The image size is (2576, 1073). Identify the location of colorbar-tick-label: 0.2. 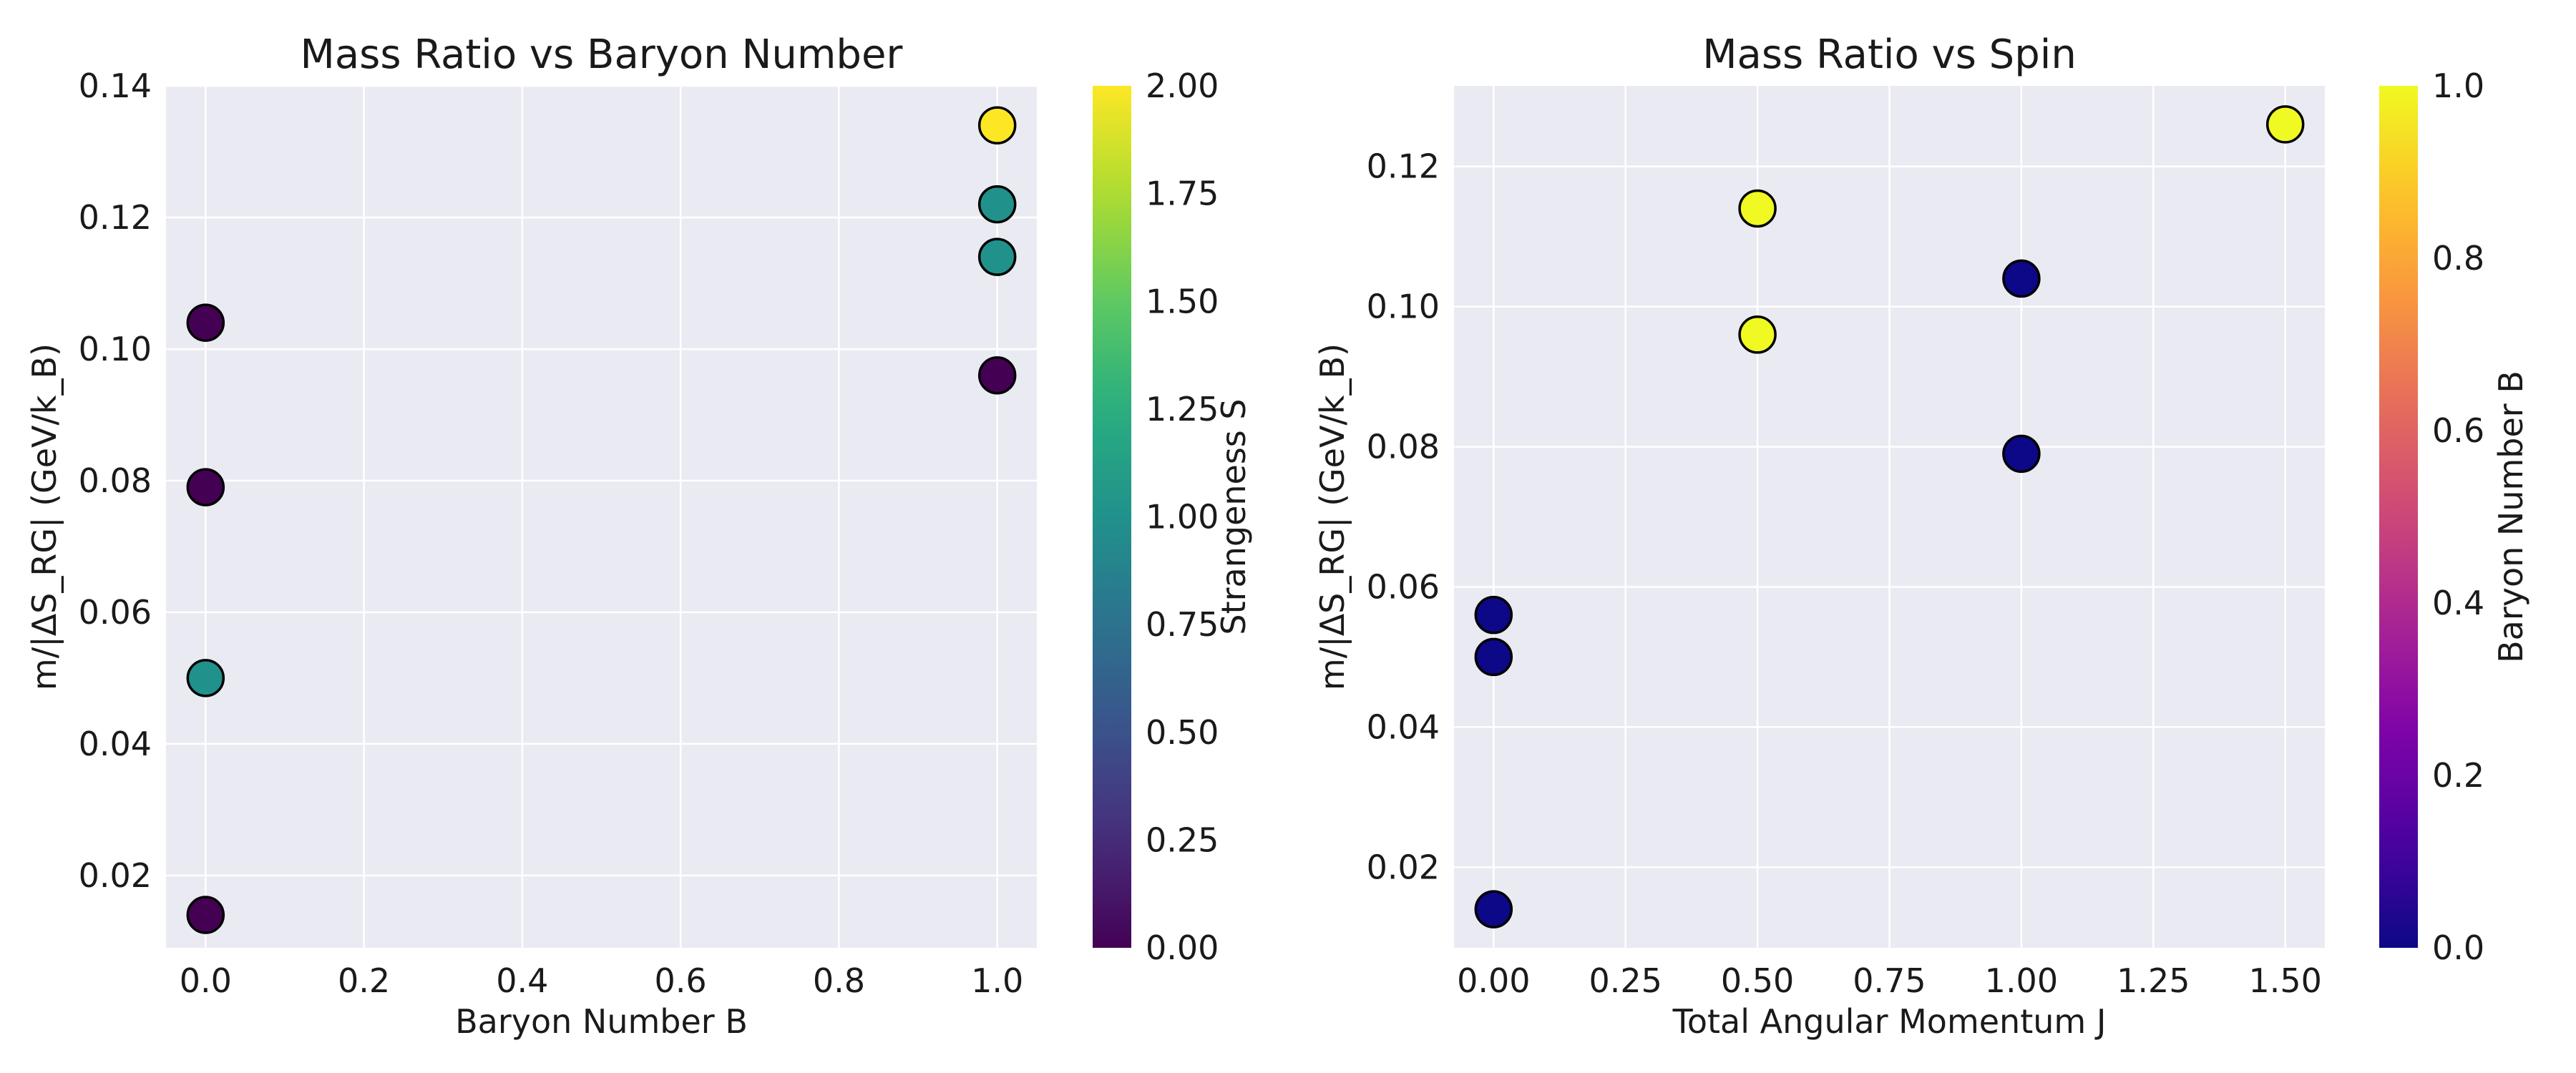
(2458, 776).